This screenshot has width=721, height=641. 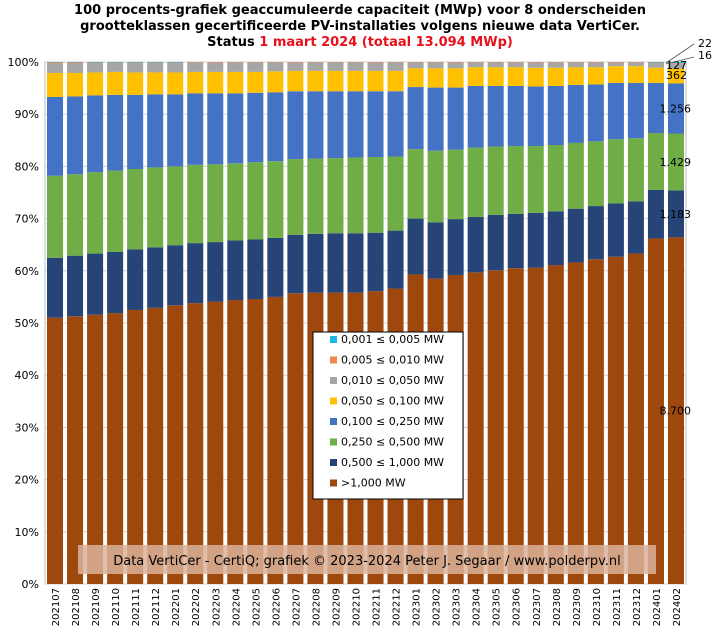 What do you see at coordinates (676, 108) in the screenshot?
I see `last-bar-value-label: 1.256` at bounding box center [676, 108].